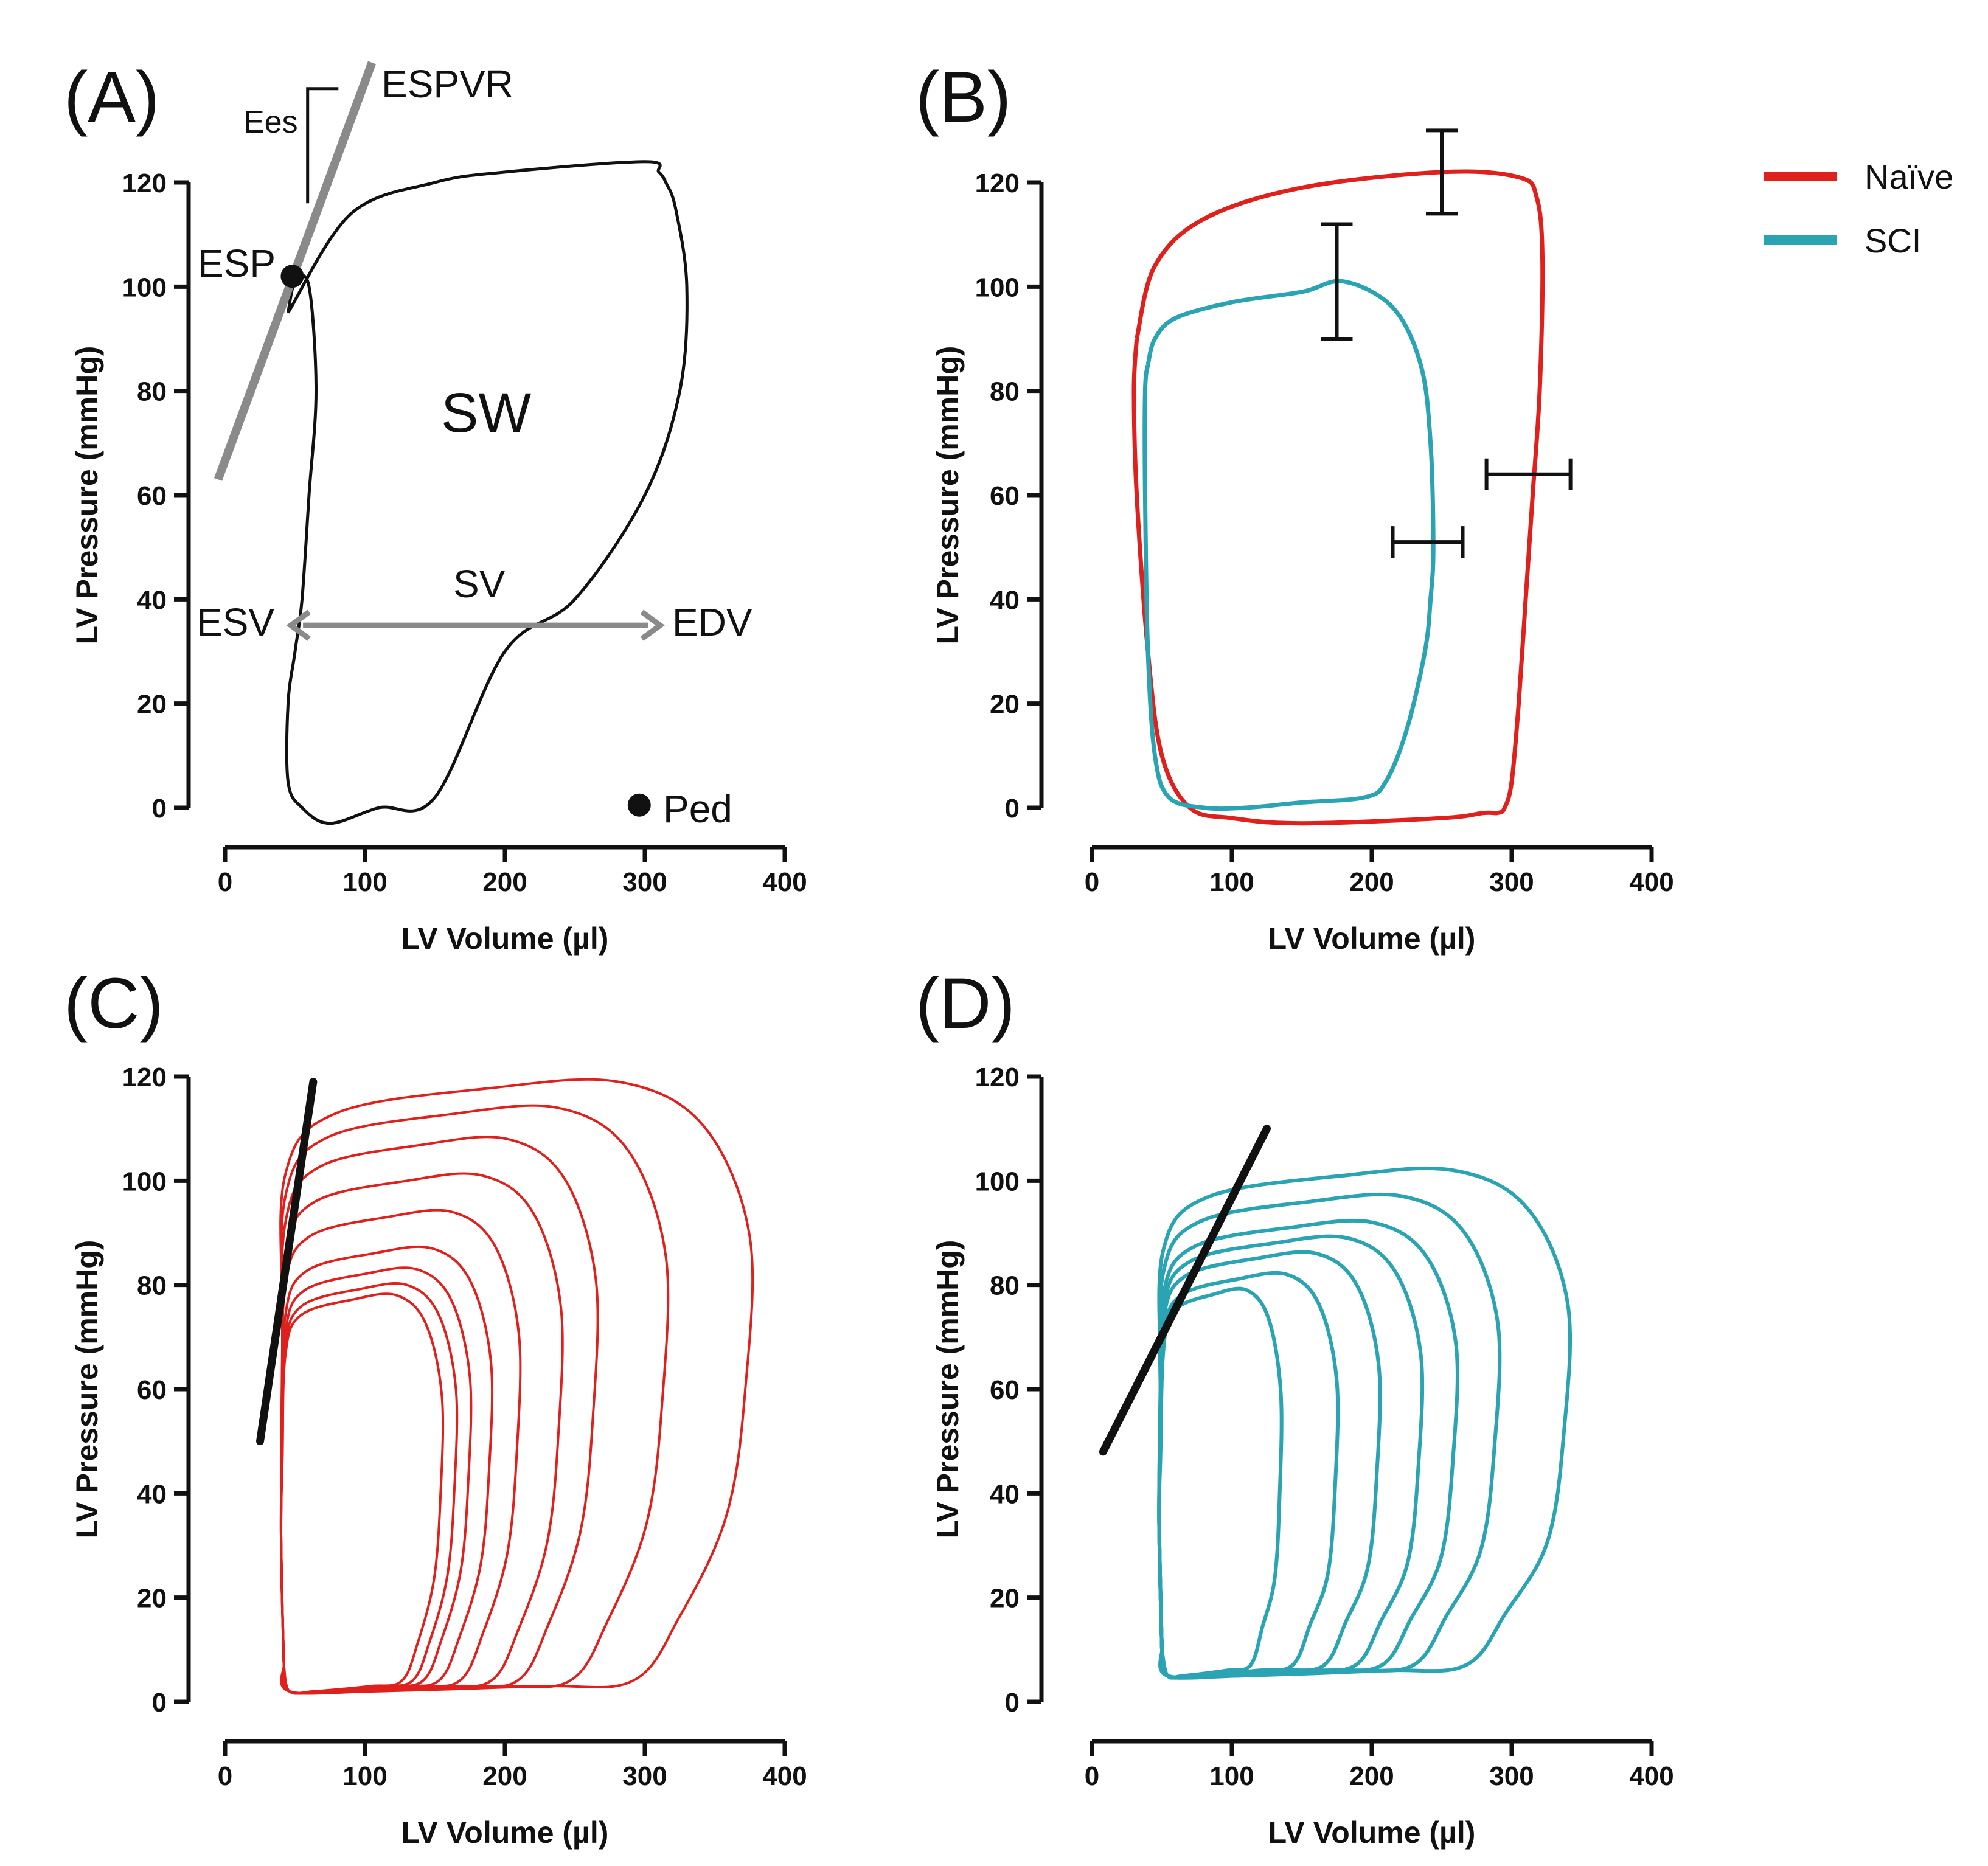 This screenshot has height=1866, width=1988. I want to click on point-esp, so click(292, 276).